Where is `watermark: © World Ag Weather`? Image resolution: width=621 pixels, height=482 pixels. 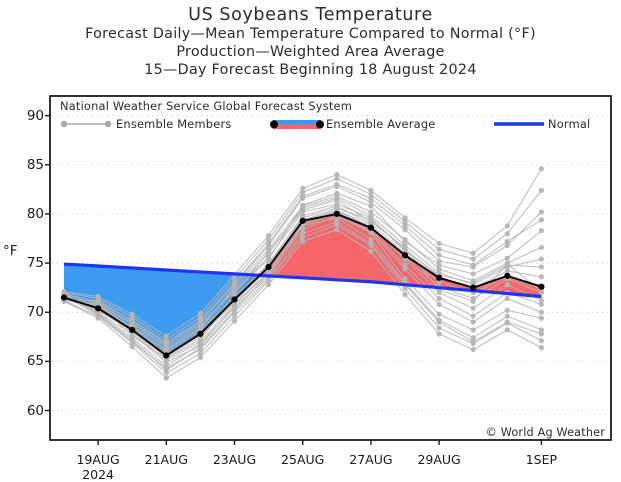 watermark: © World Ag Weather is located at coordinates (545, 432).